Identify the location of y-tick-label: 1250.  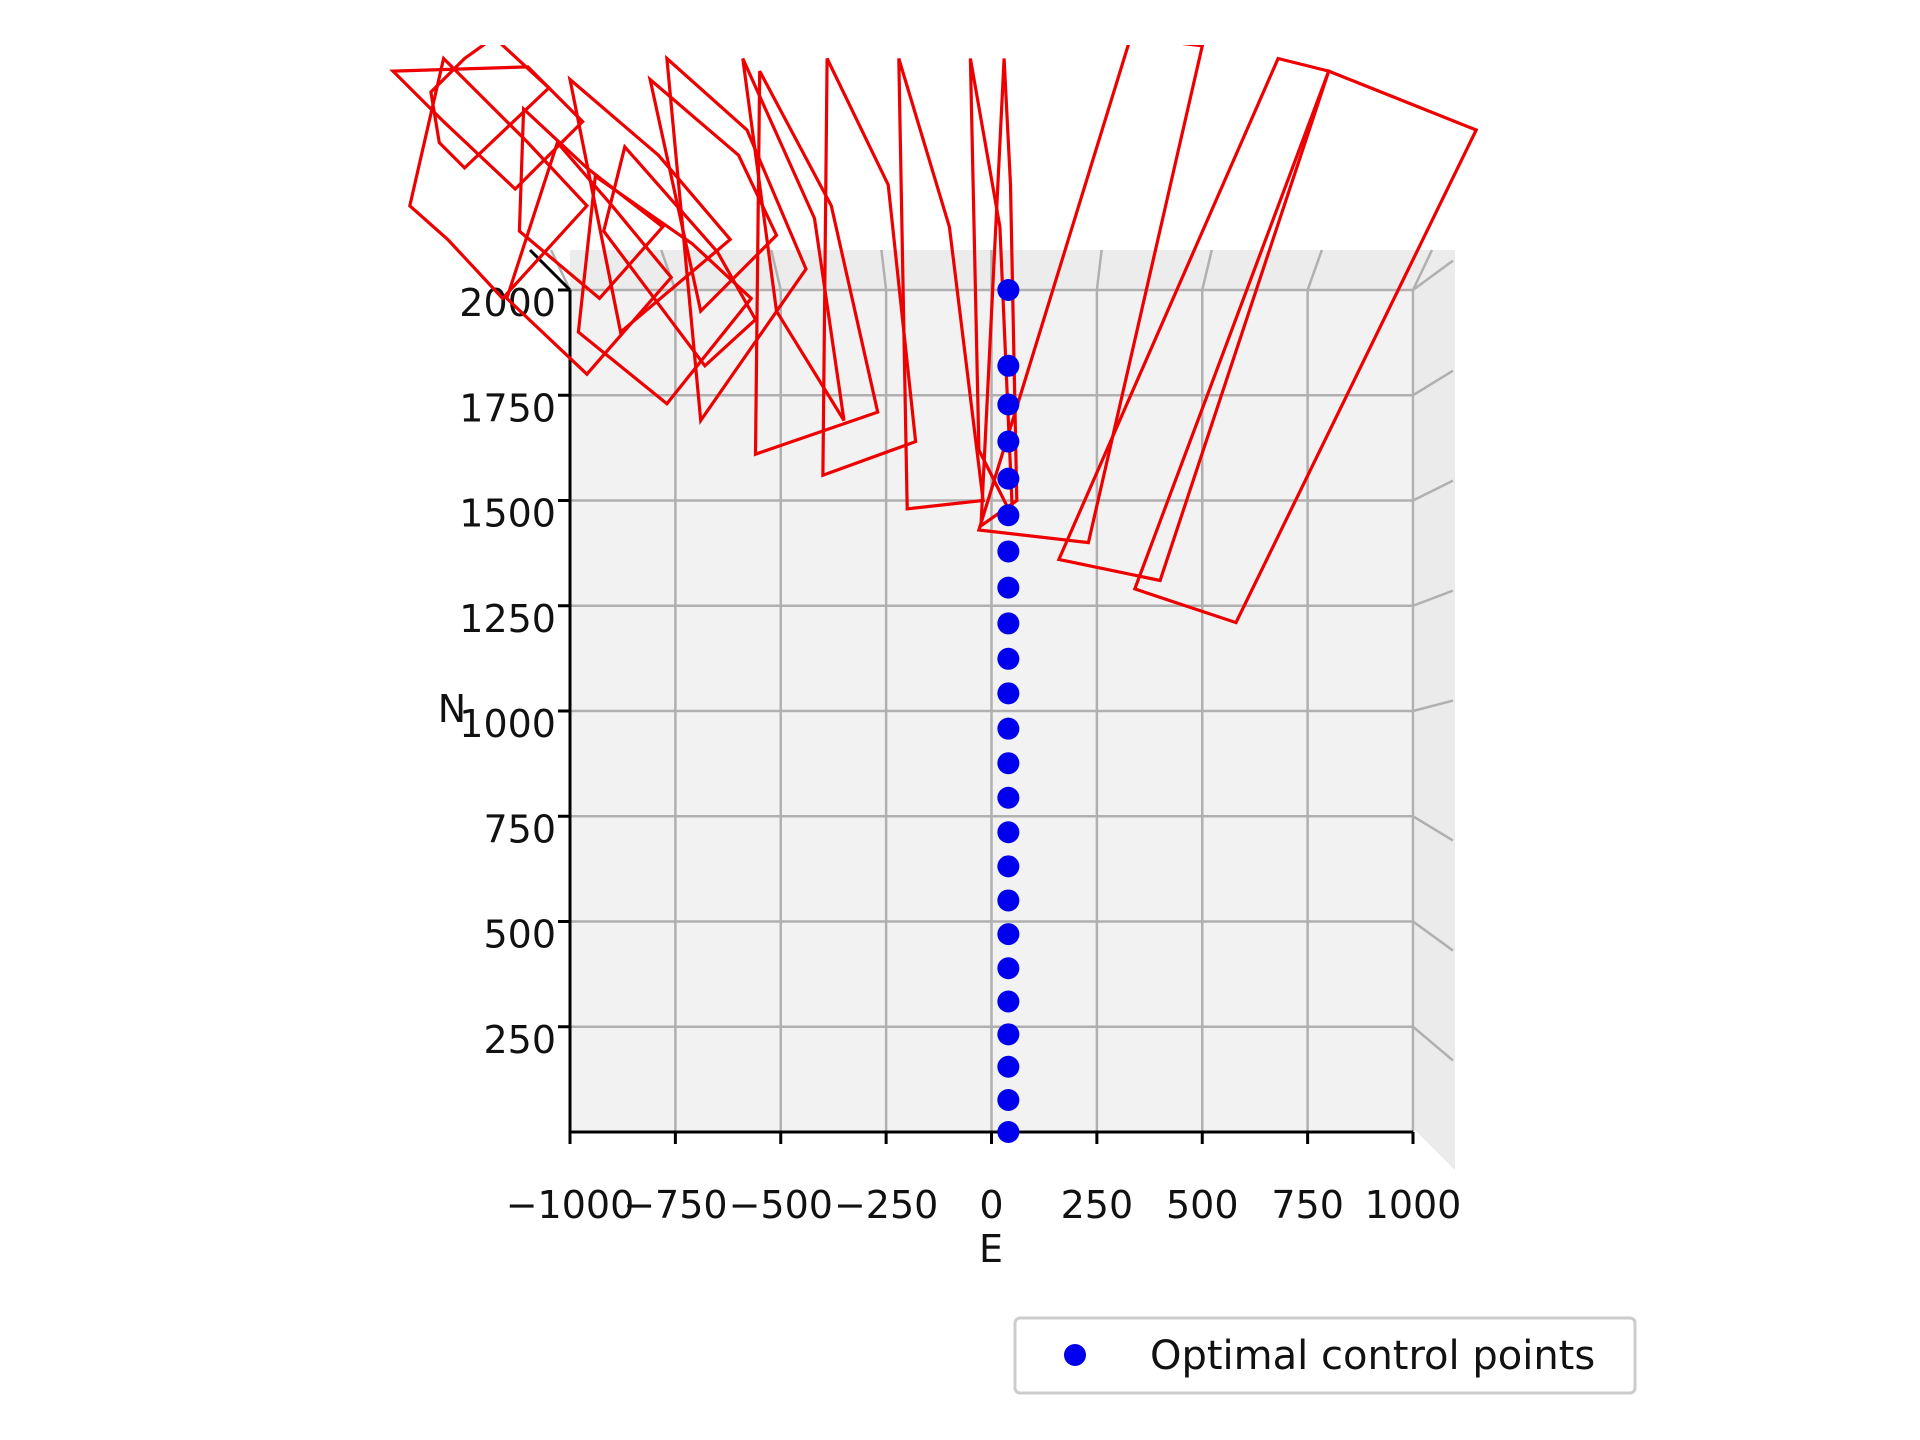
(507, 619).